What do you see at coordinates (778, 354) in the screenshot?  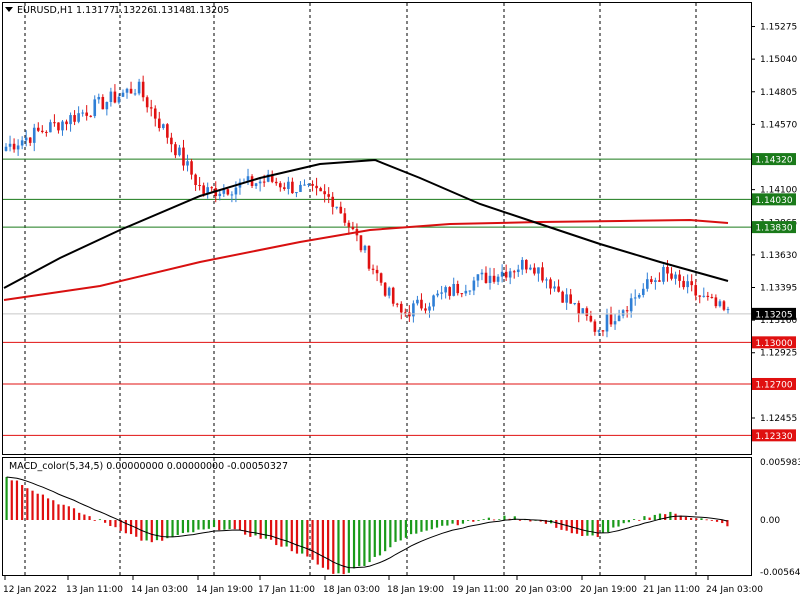 I see `price-axis-label: 1.12925` at bounding box center [778, 354].